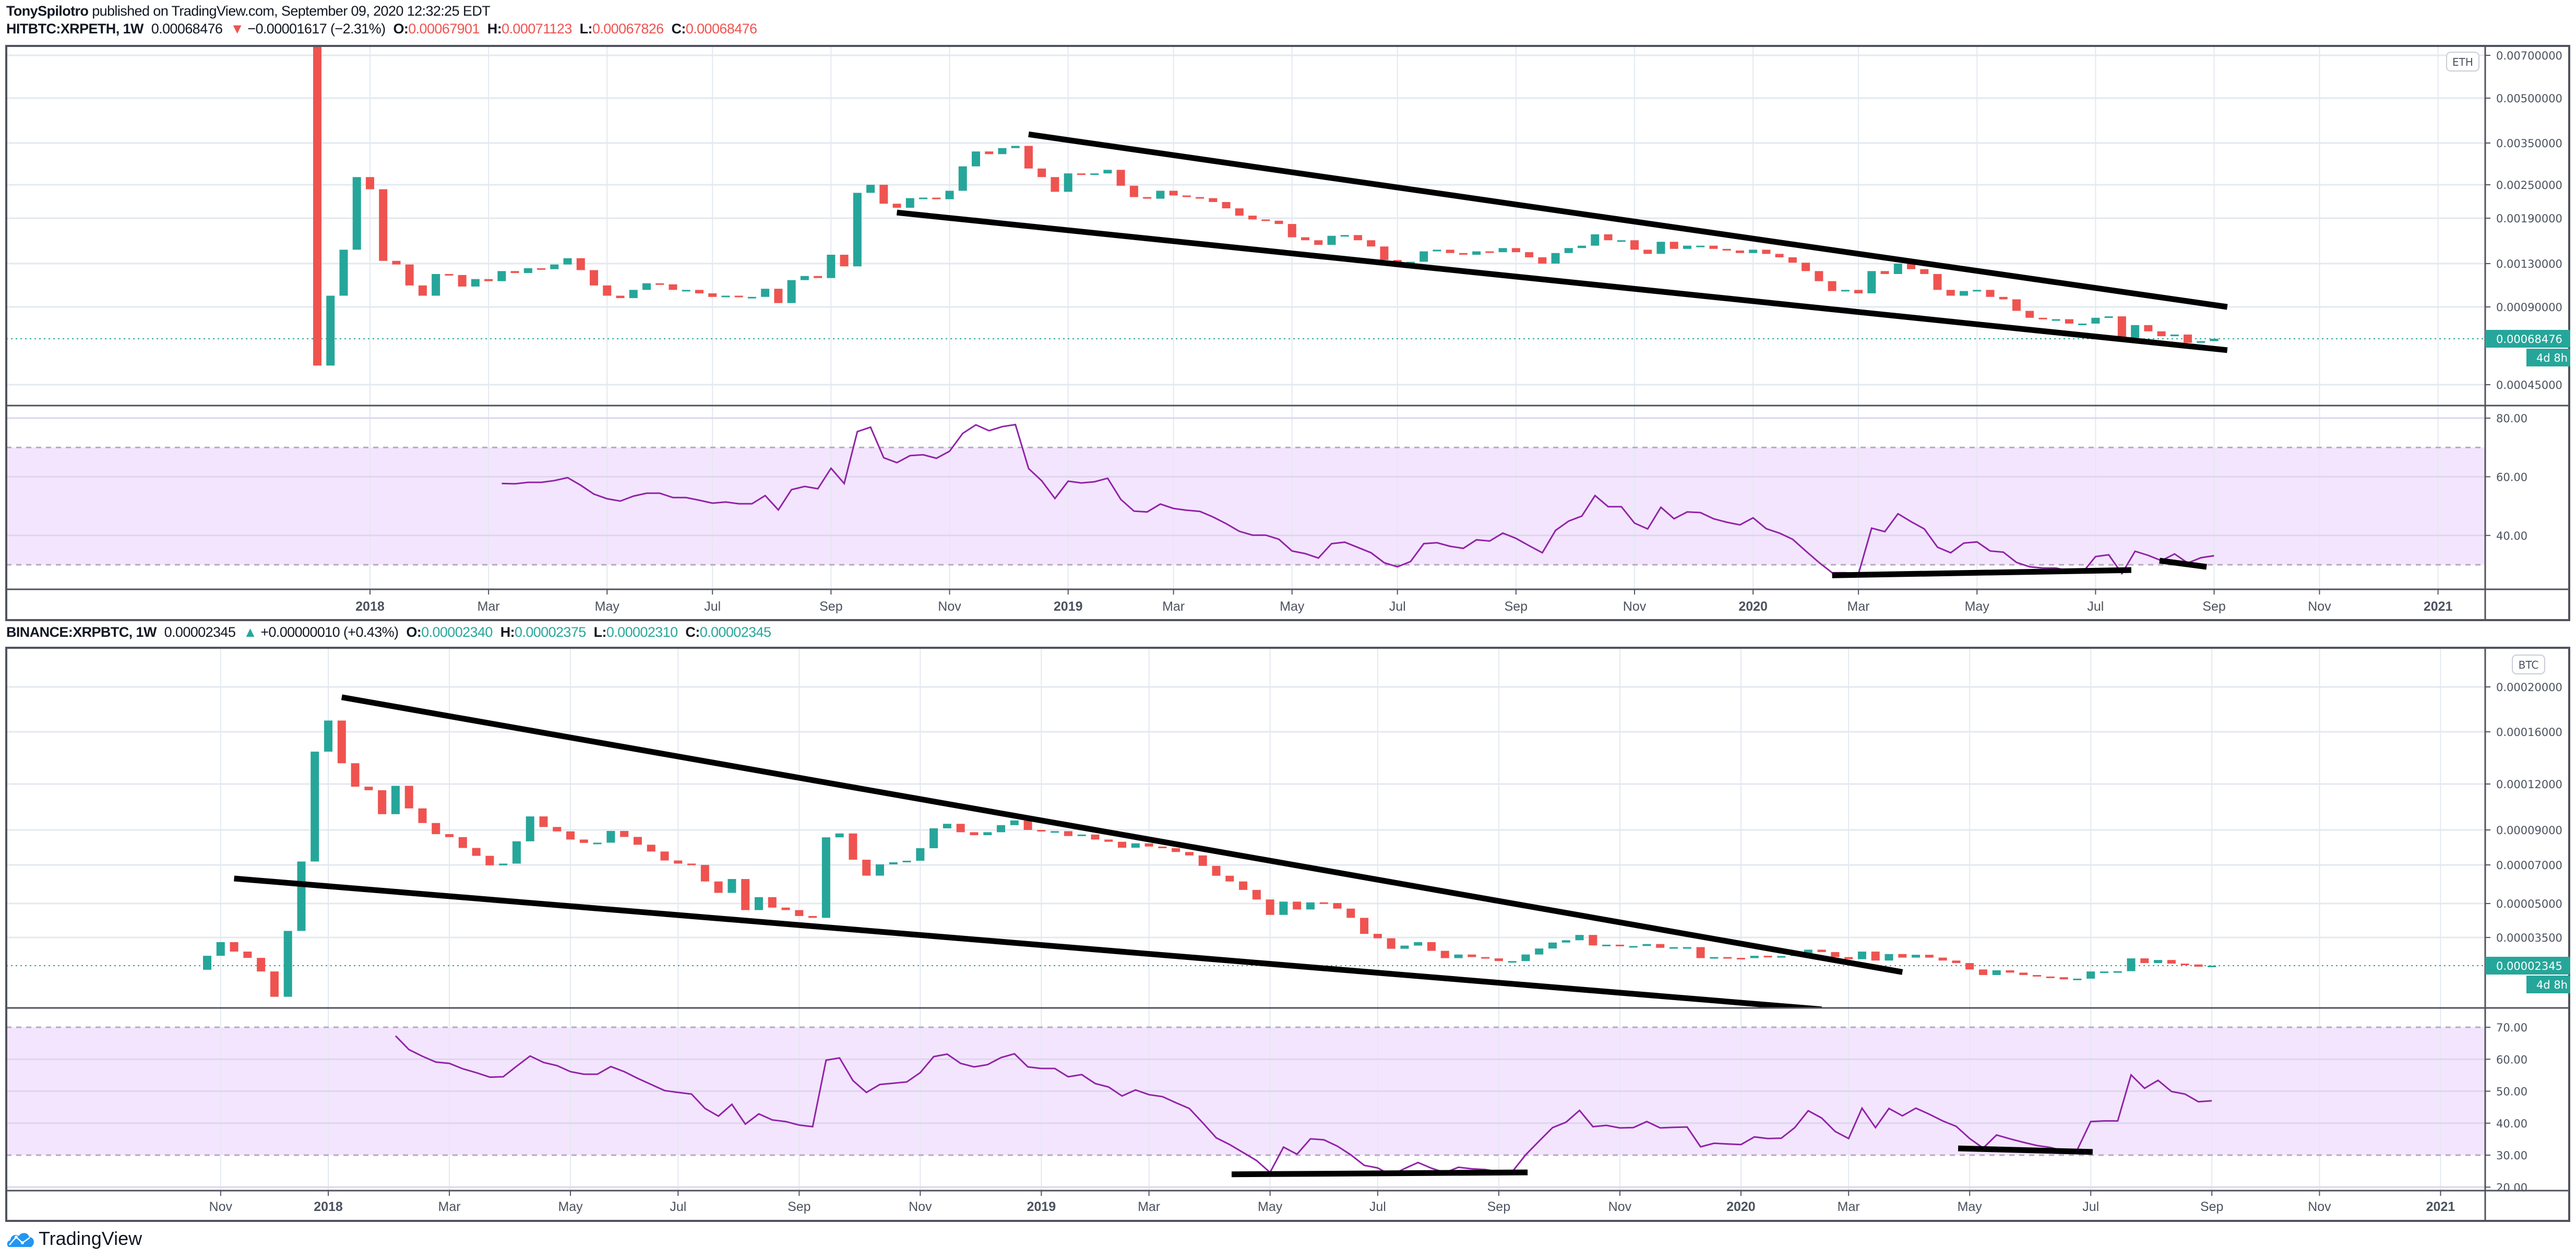 This screenshot has height=1259, width=2576. What do you see at coordinates (75, 29) in the screenshot?
I see `symbol-label: HITBTC:XRPETH, 1W` at bounding box center [75, 29].